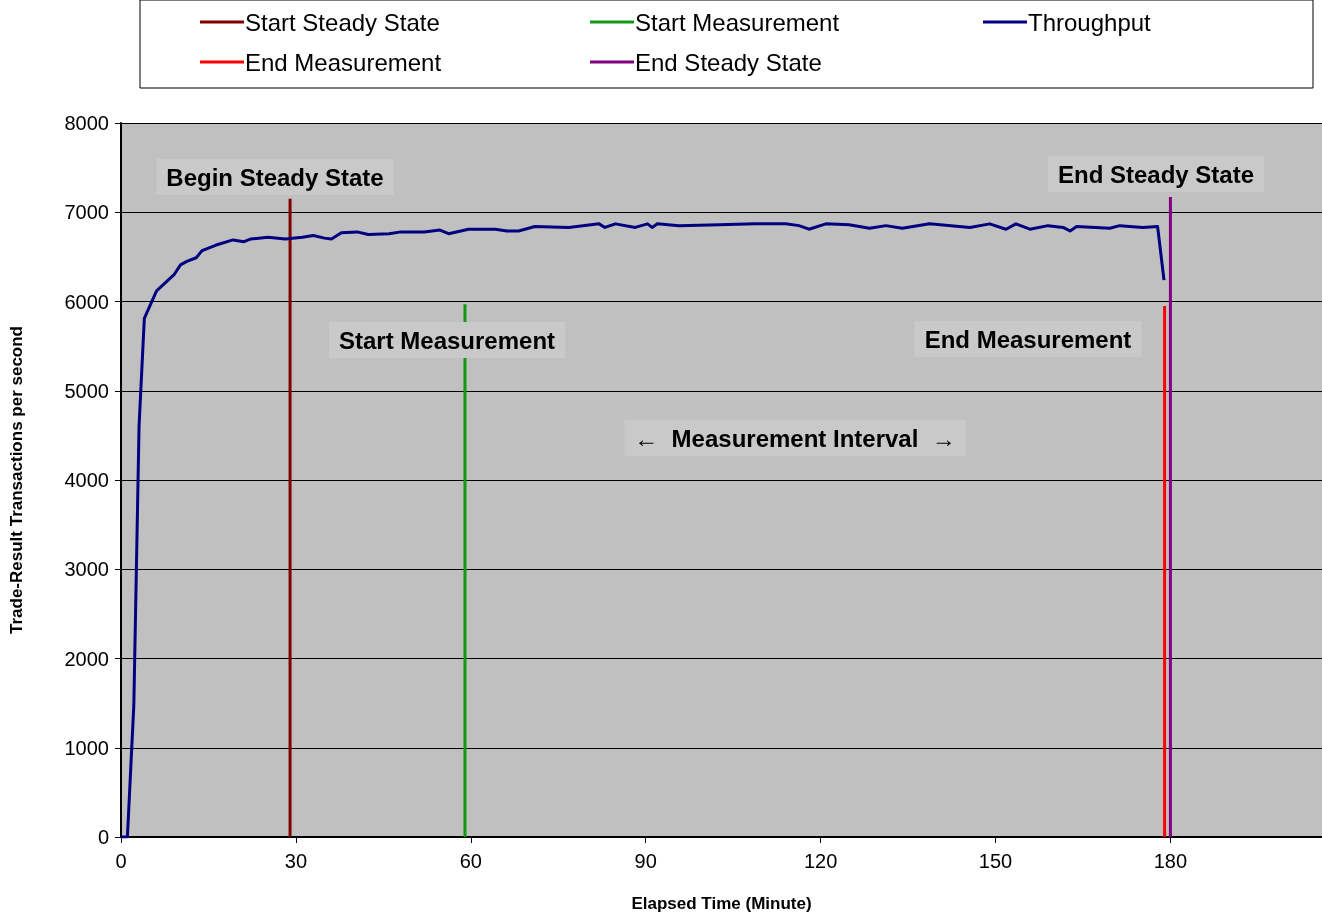  I want to click on x-tick-label: 0, so click(121, 861).